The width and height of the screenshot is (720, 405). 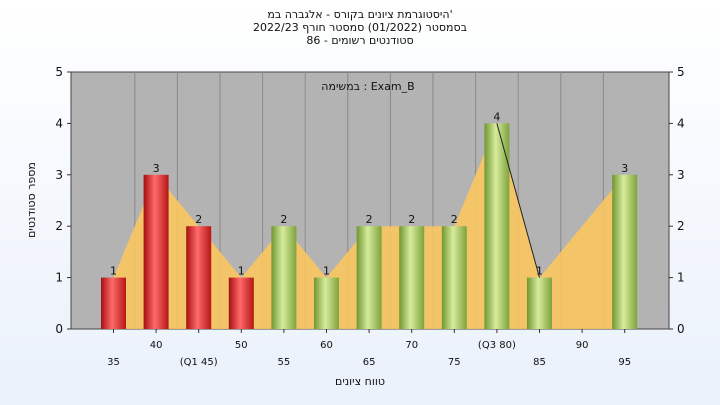 What do you see at coordinates (454, 362) in the screenshot?
I see `x-tick-label: 75` at bounding box center [454, 362].